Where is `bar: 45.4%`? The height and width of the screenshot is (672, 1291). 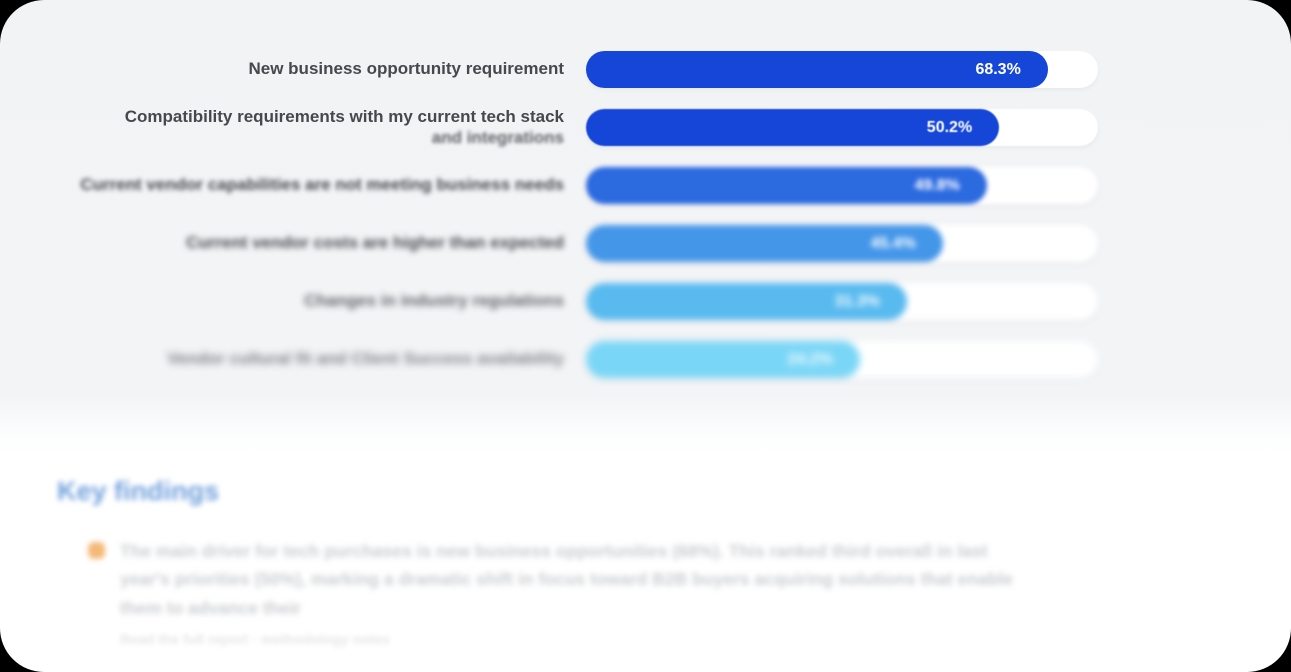
bar: 45.4% is located at coordinates (764, 243).